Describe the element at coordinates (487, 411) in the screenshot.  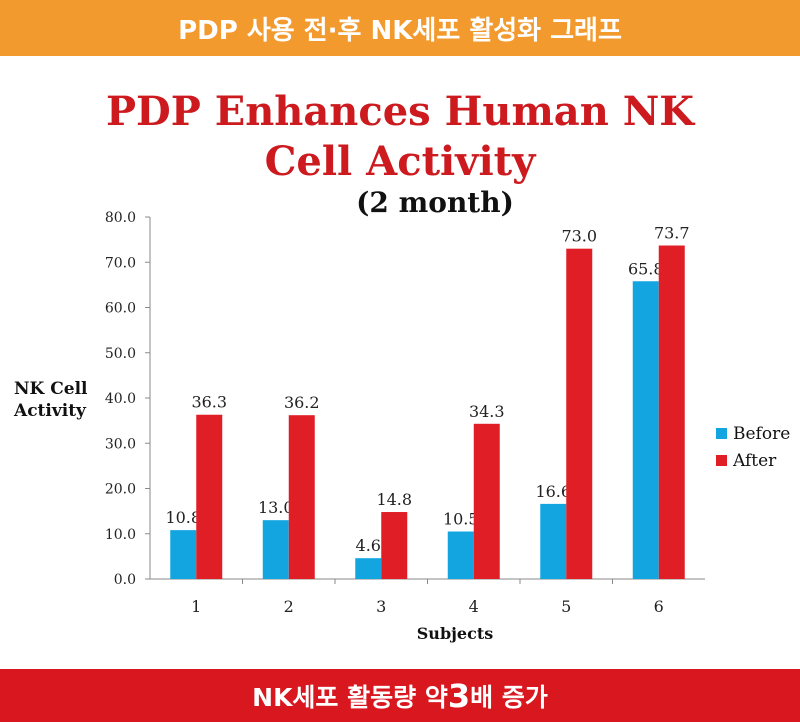
I see `data-label-after-4: 34.3` at that location.